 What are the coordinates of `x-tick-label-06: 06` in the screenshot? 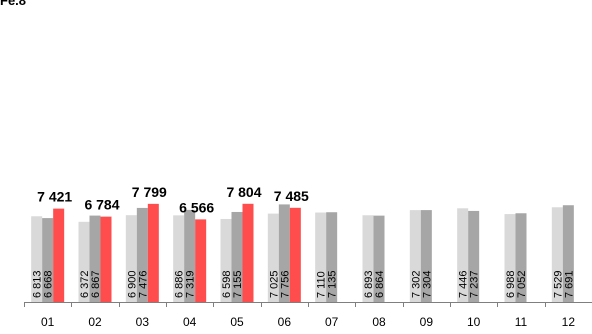 It's located at (285, 322).